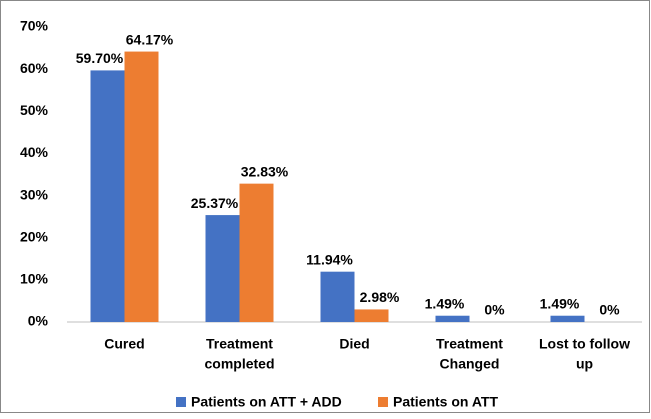  What do you see at coordinates (100, 58) in the screenshot?
I see `value-label: 59.70%` at bounding box center [100, 58].